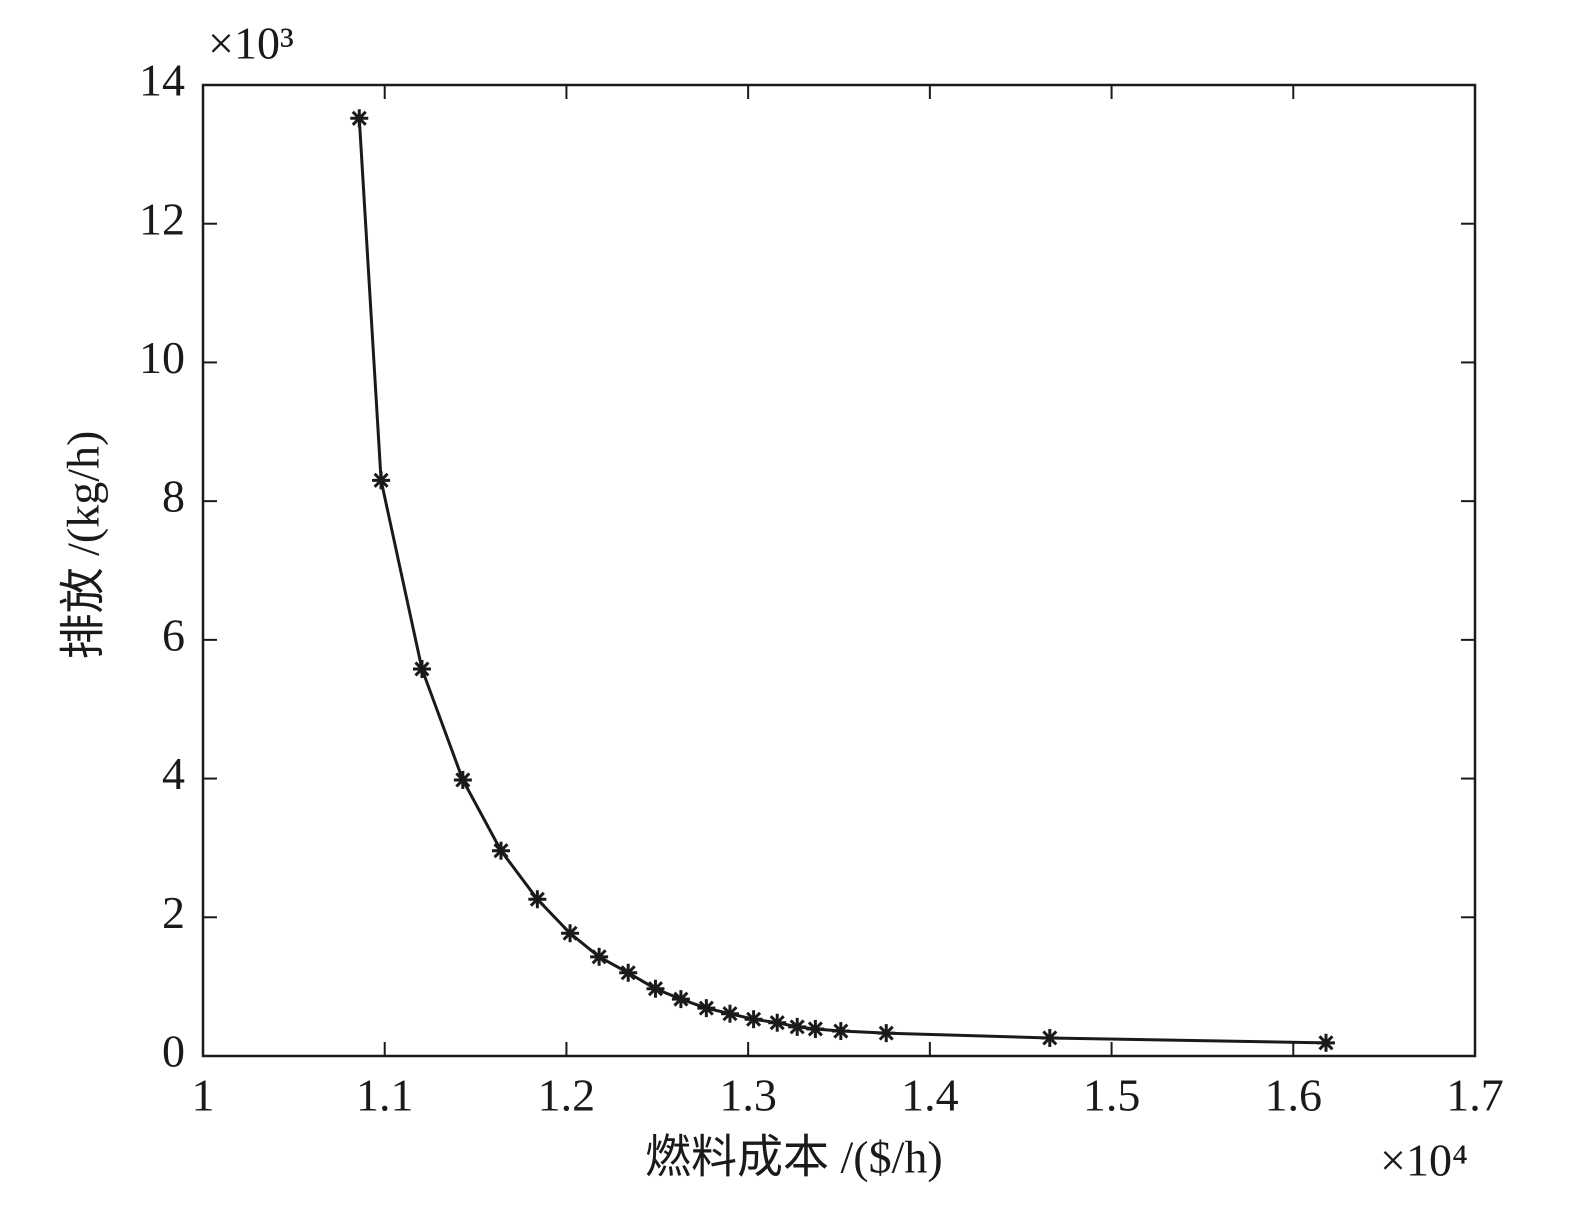 This screenshot has width=1575, height=1205. I want to click on x-tick-label: 1.4, so click(930, 1095).